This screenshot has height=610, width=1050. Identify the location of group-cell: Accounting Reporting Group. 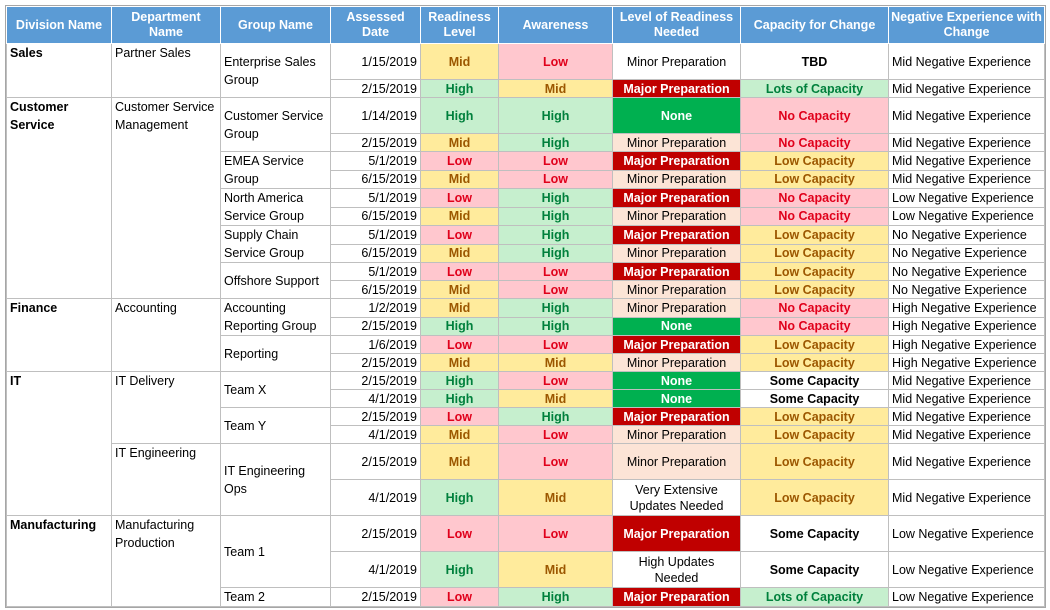
(275, 317).